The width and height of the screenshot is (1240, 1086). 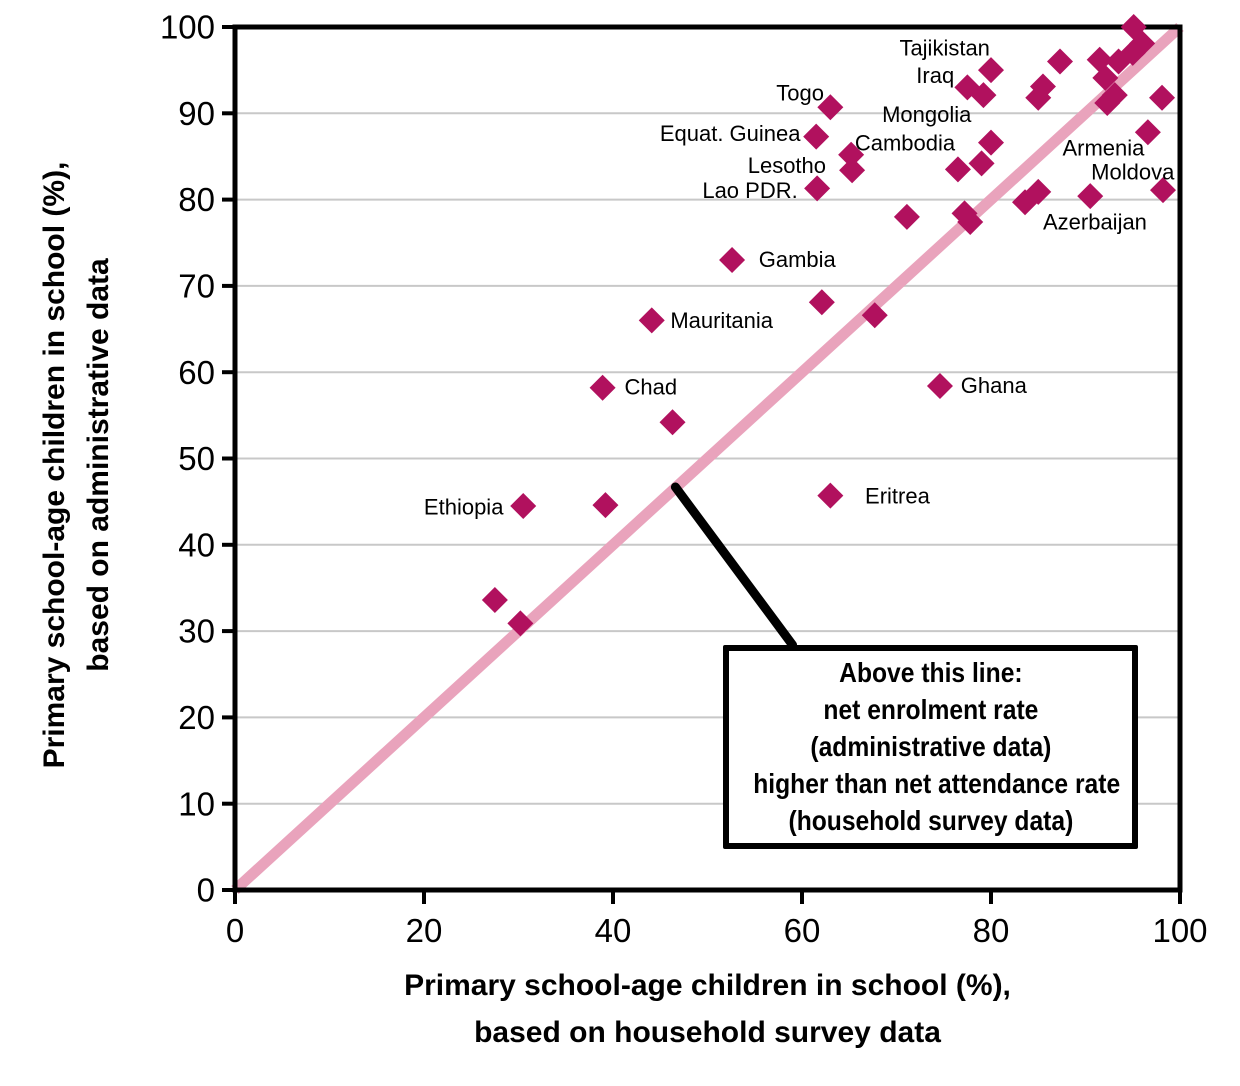 I want to click on country-label: Cambodia, so click(x=905, y=142).